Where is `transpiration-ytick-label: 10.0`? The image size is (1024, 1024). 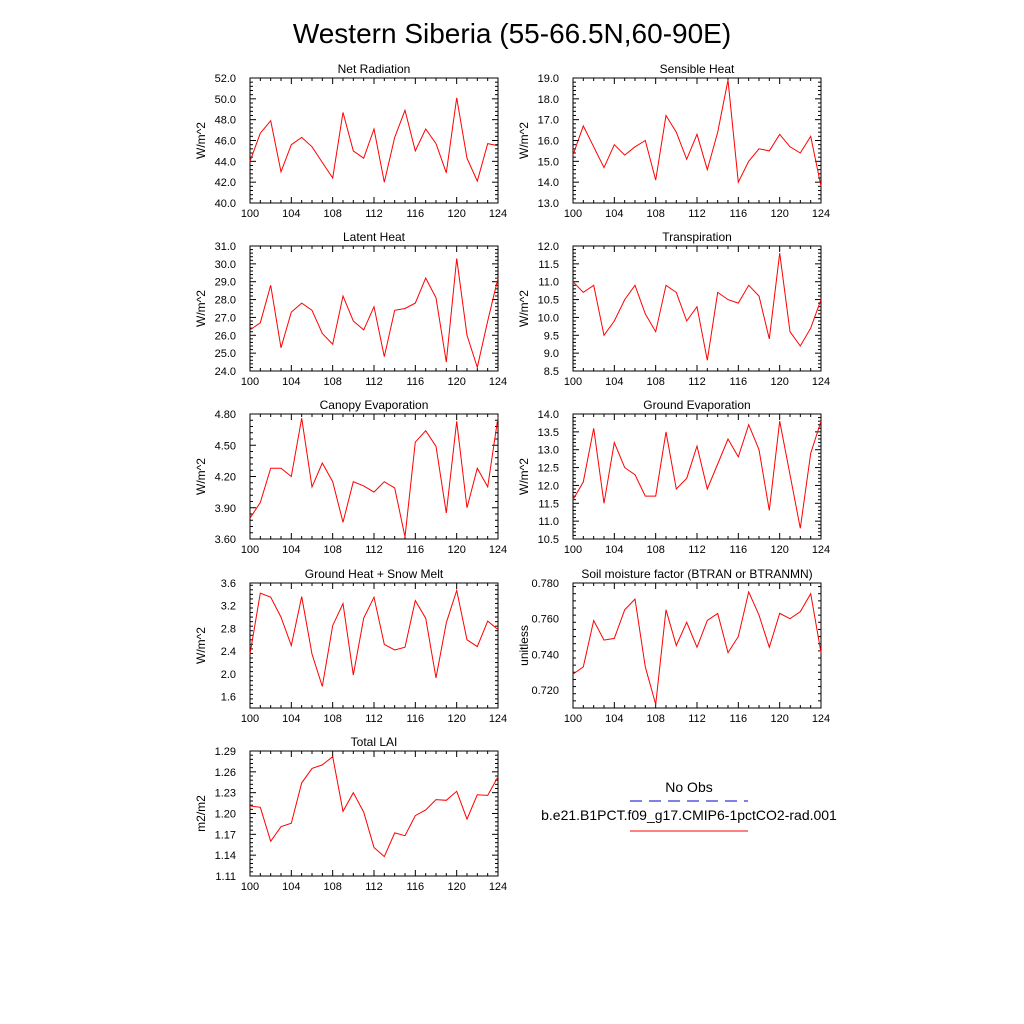 transpiration-ytick-label: 10.0 is located at coordinates (548, 318).